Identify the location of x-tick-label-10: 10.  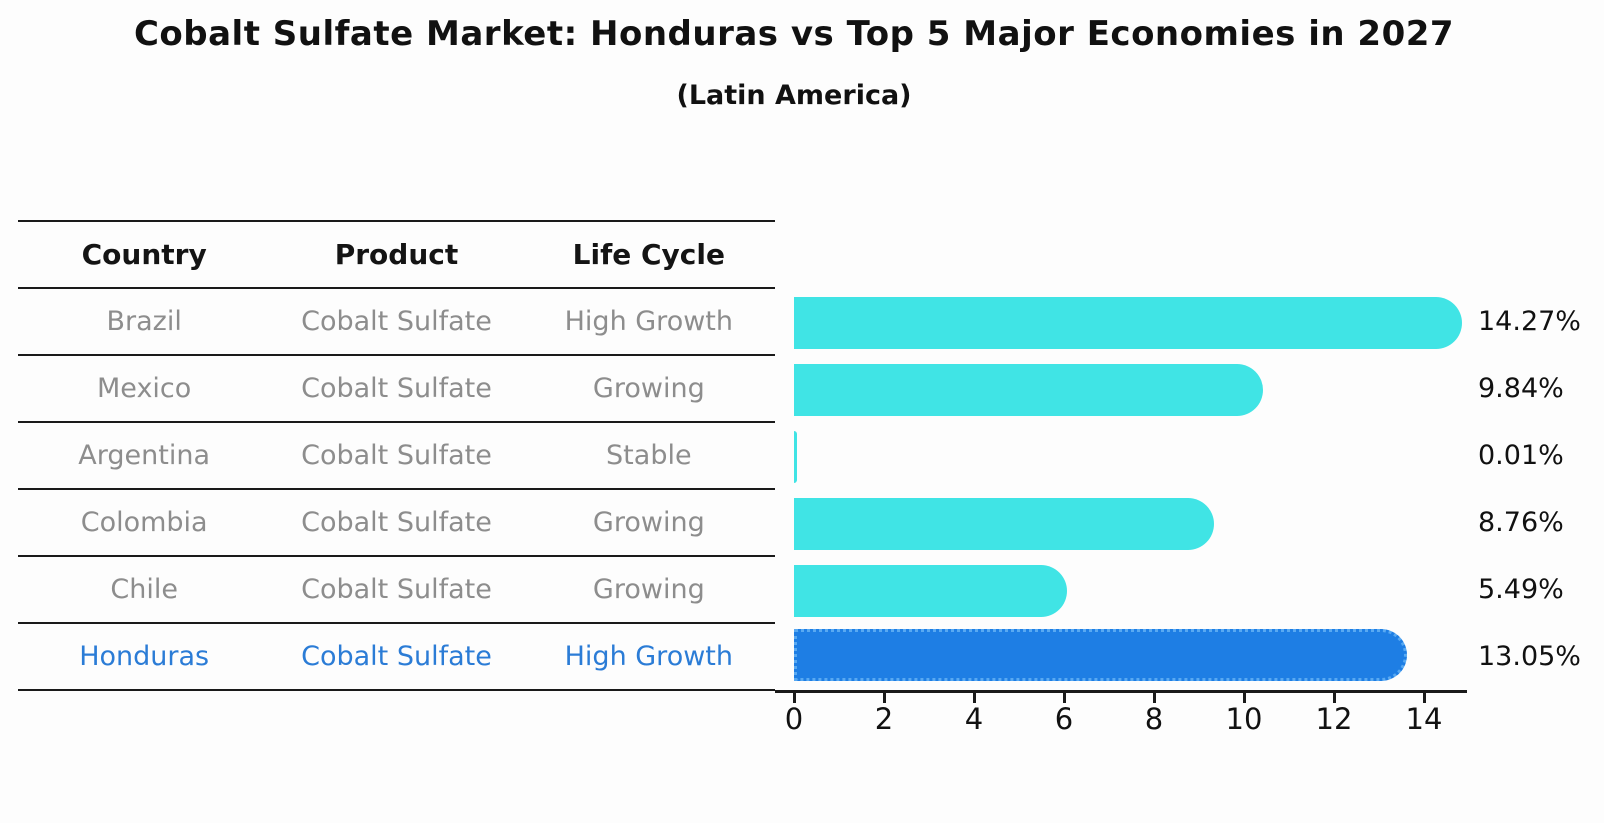
(1244, 719).